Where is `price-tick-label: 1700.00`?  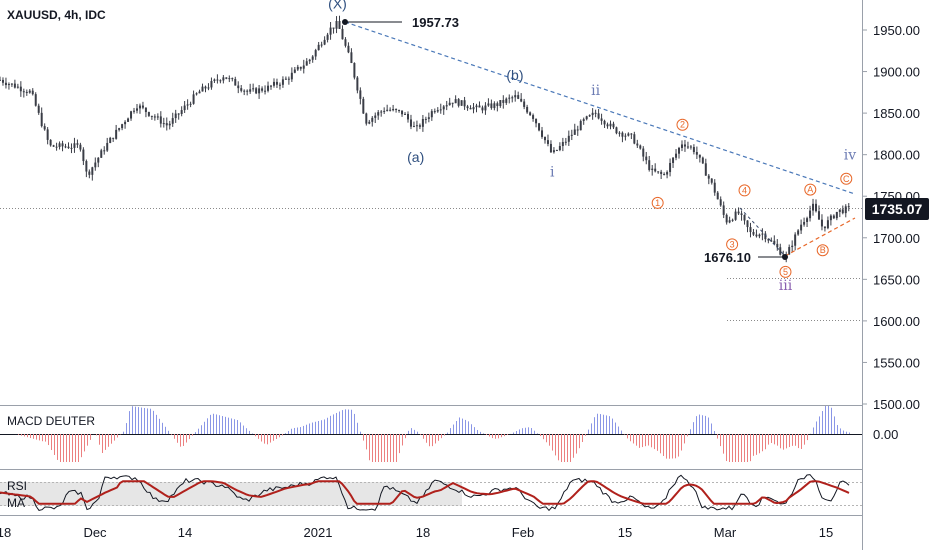
price-tick-label: 1700.00 is located at coordinates (896, 238).